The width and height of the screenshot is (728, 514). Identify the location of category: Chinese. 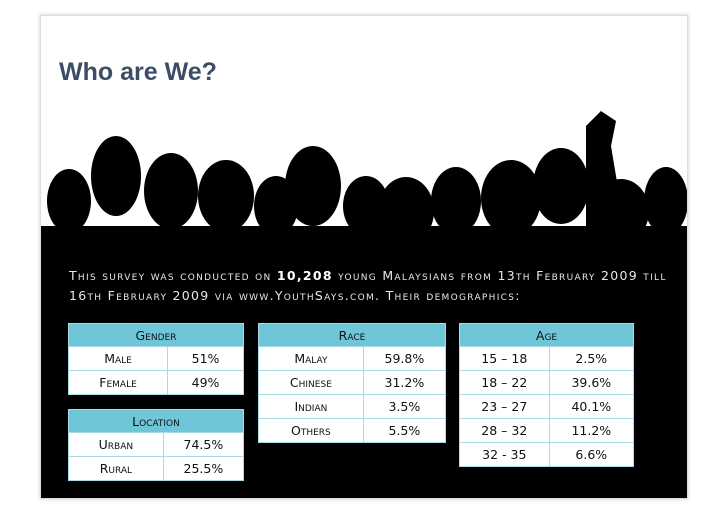
(311, 382).